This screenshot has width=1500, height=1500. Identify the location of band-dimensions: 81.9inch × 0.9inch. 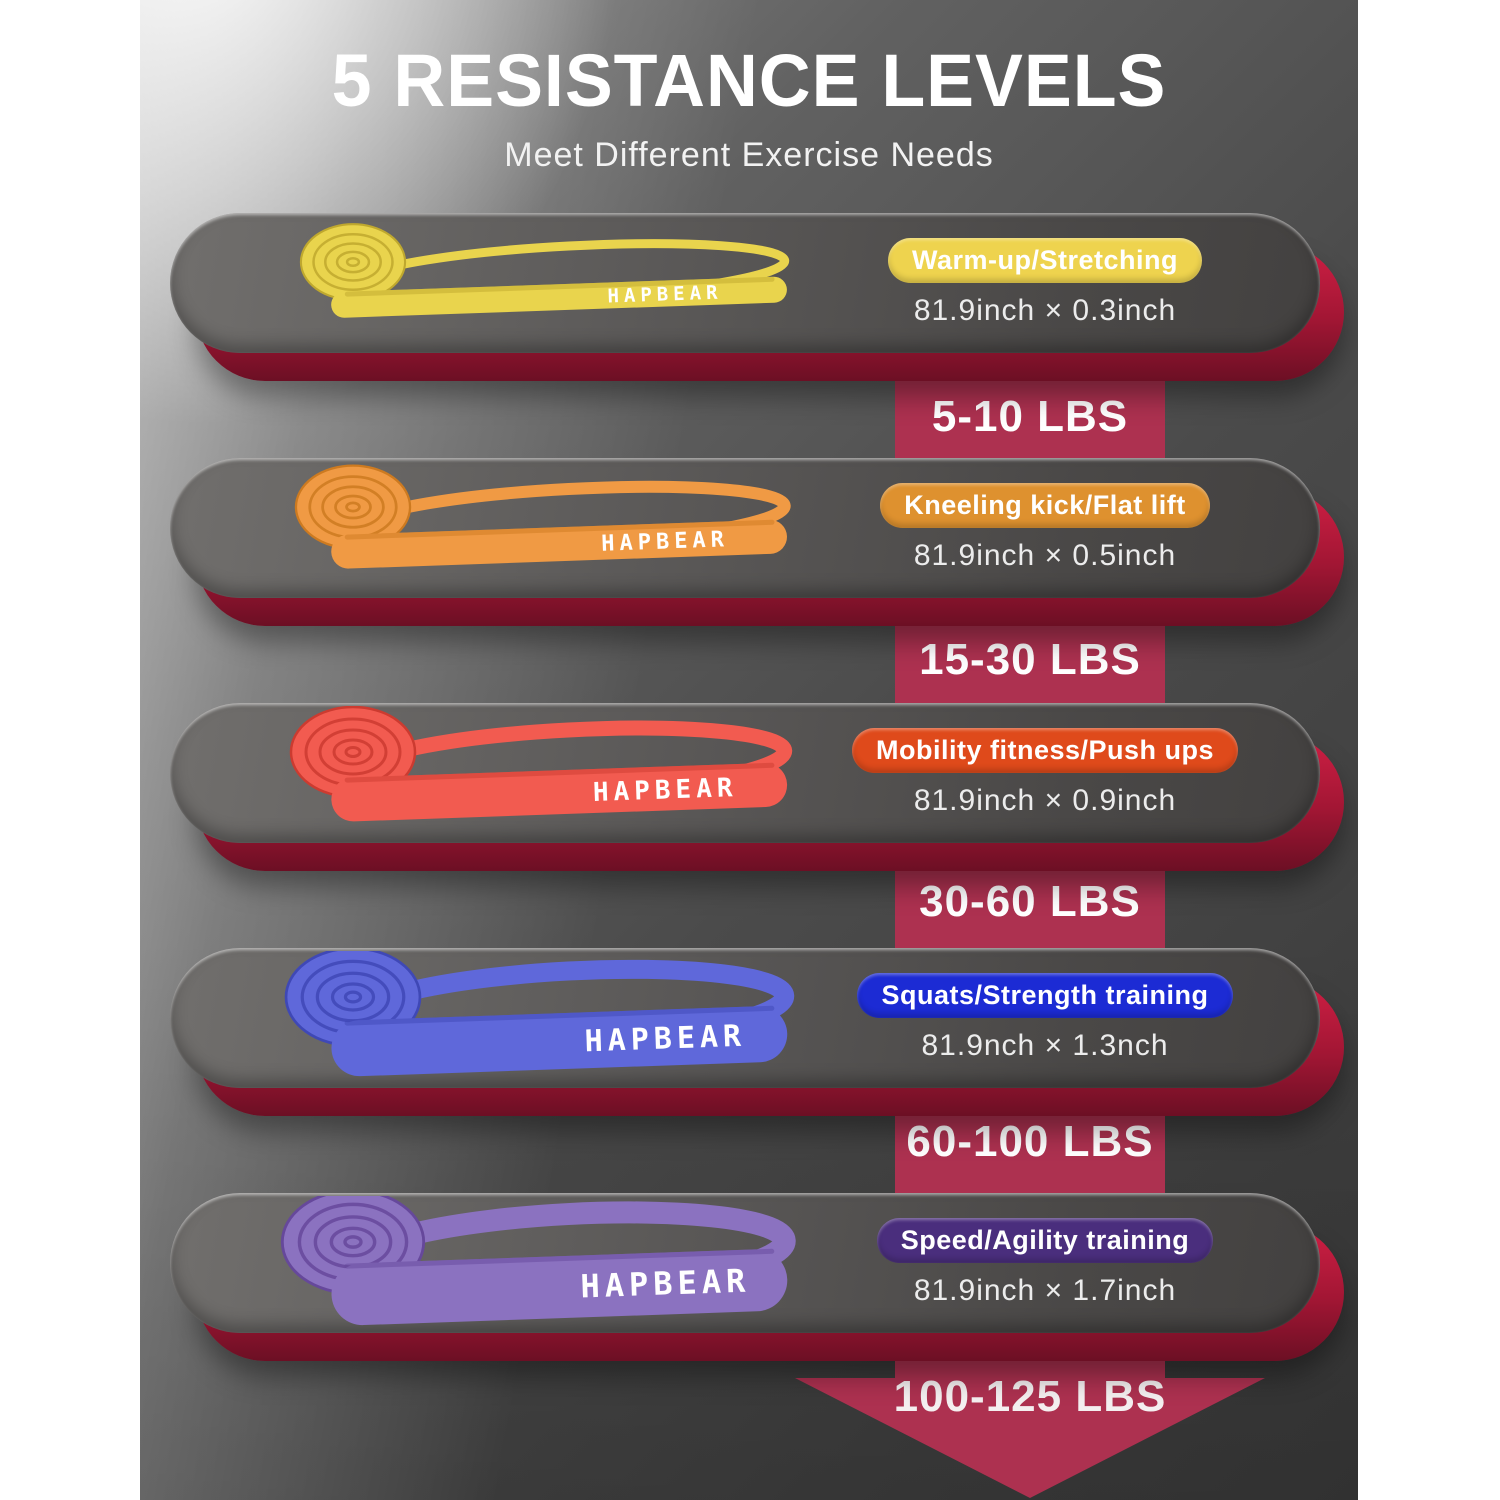
(1045, 800).